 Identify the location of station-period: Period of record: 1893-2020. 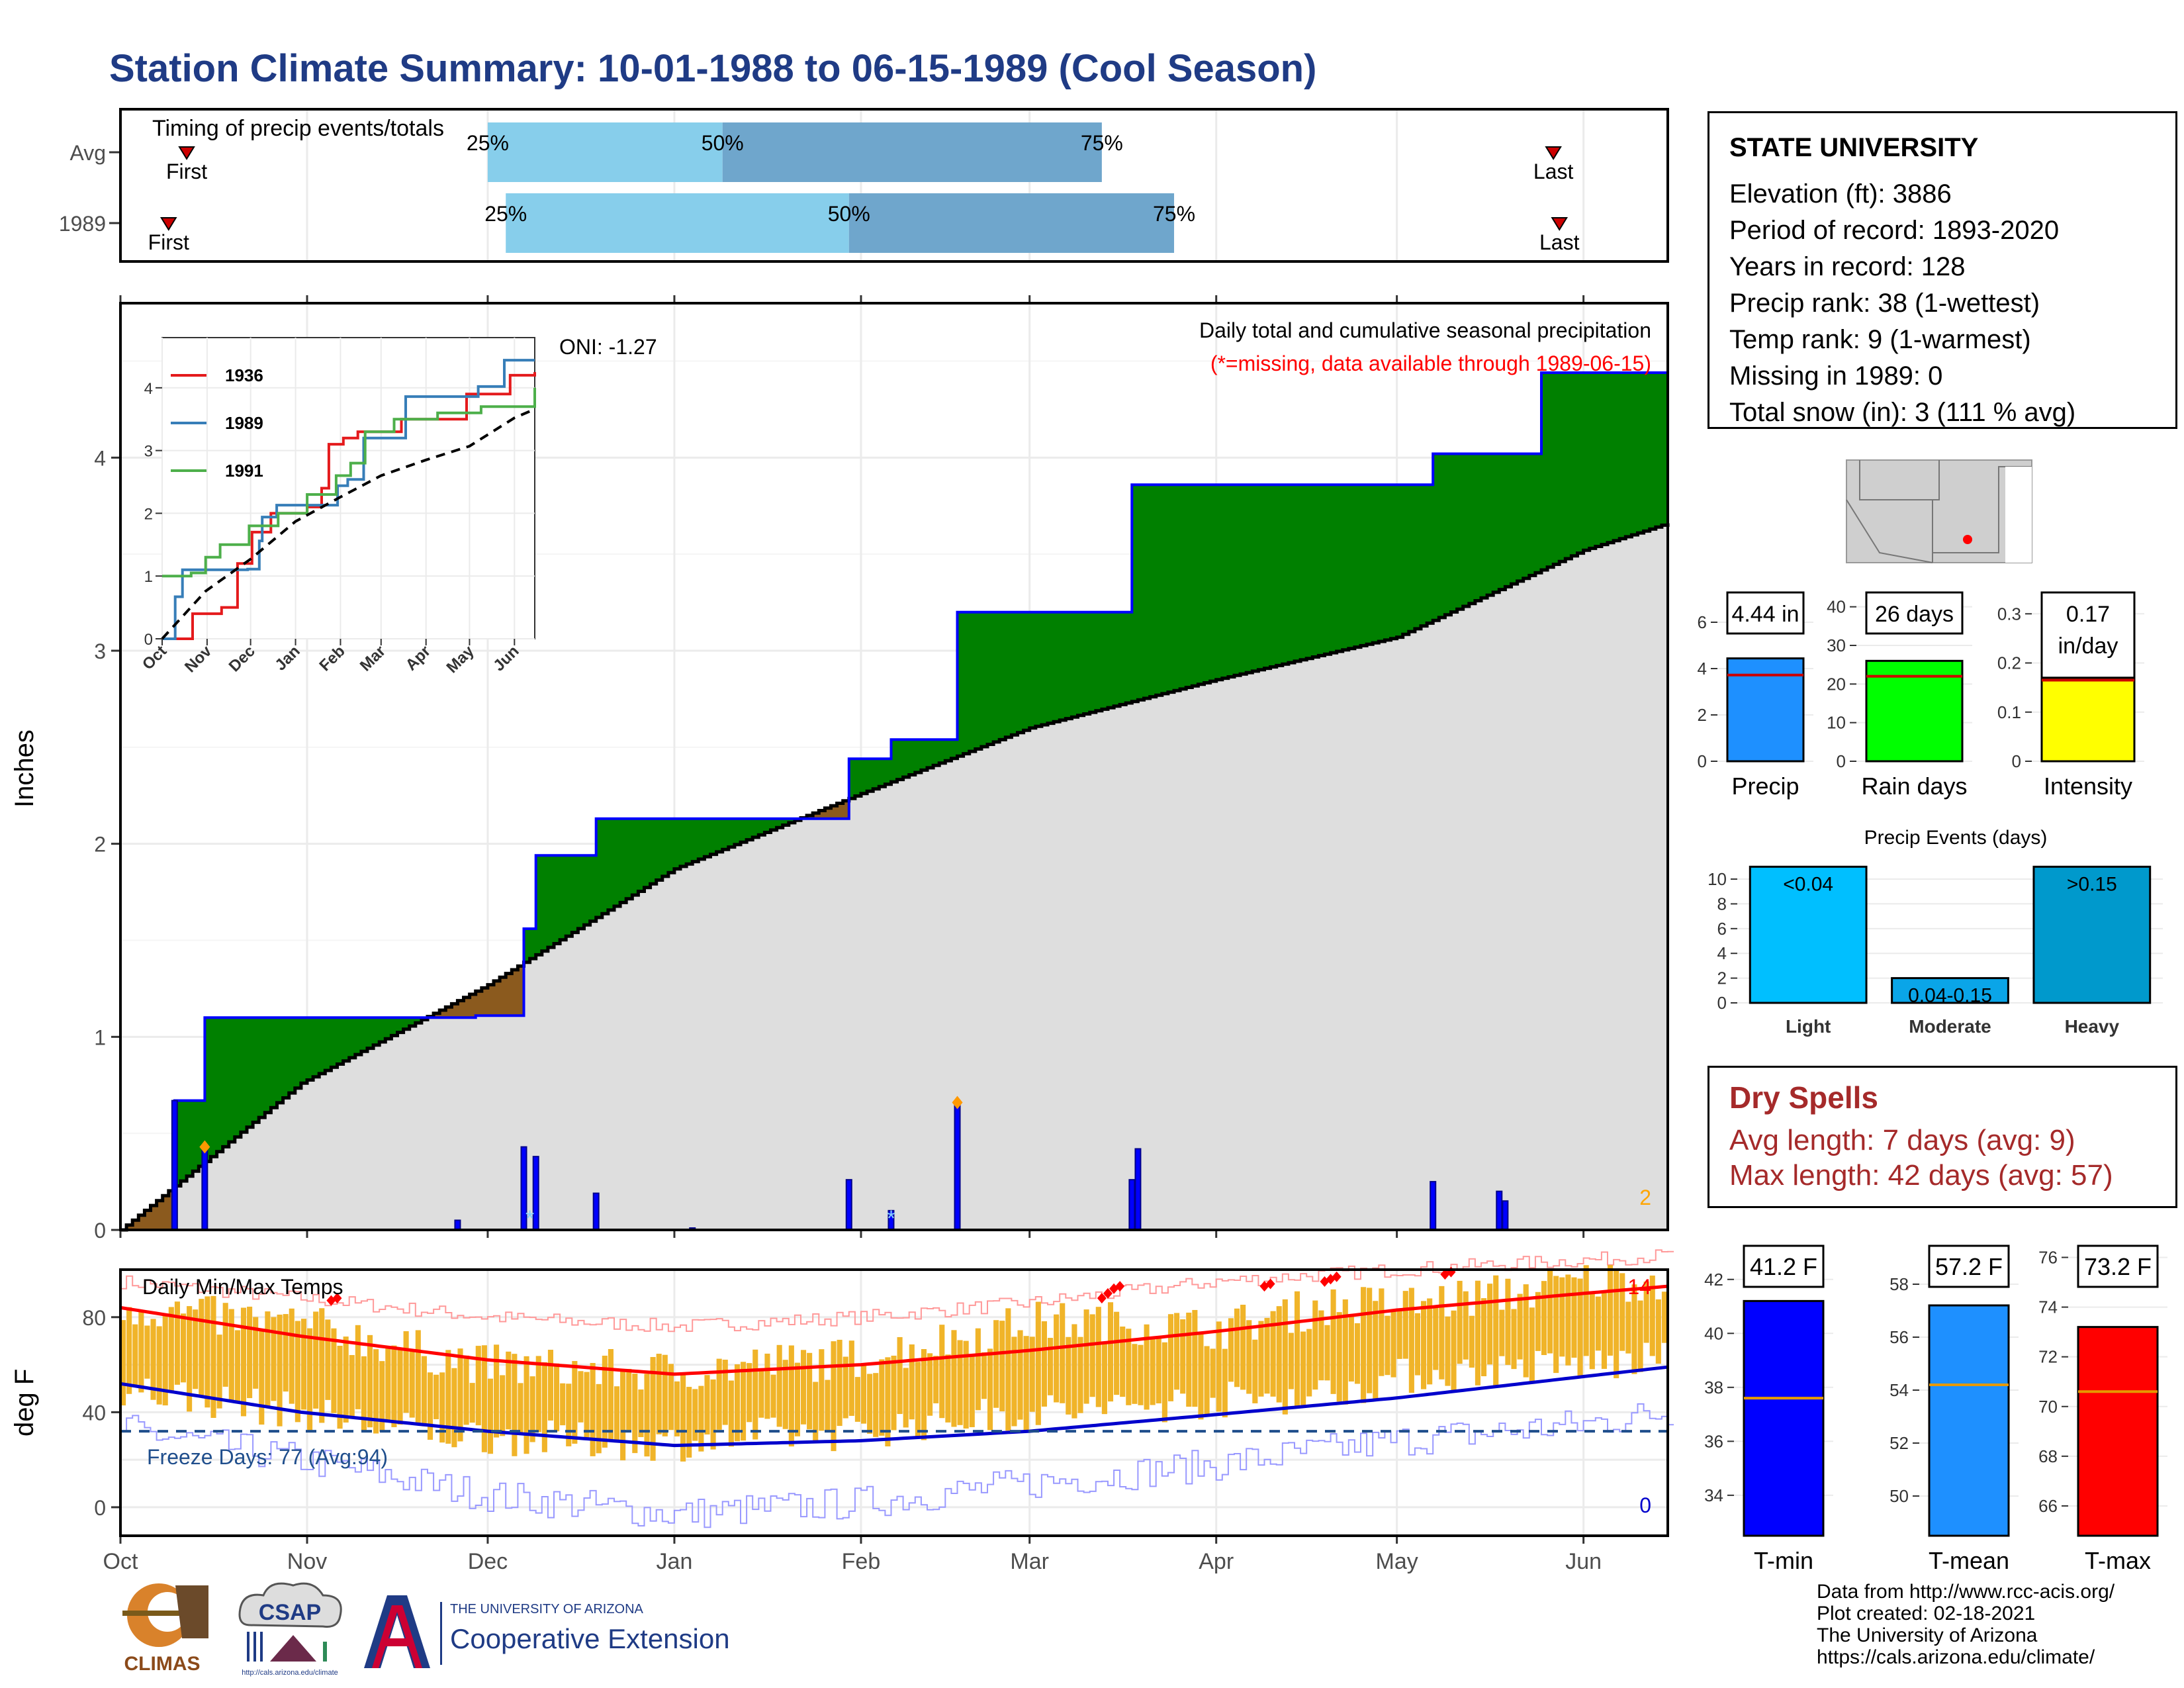
(1894, 230).